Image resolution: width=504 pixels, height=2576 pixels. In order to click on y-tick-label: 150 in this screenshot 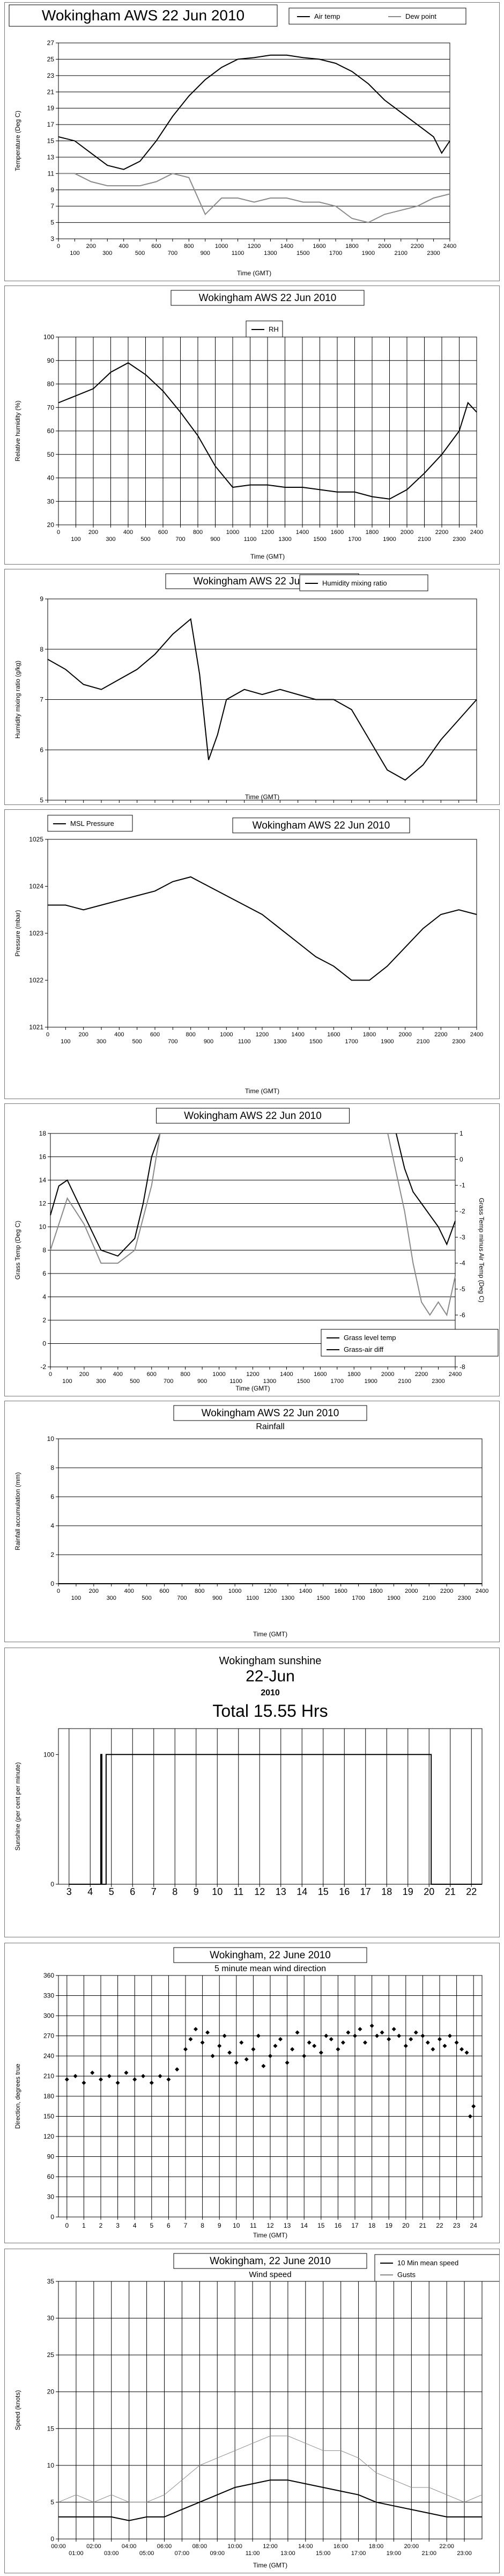, I will do `click(48, 2116)`.